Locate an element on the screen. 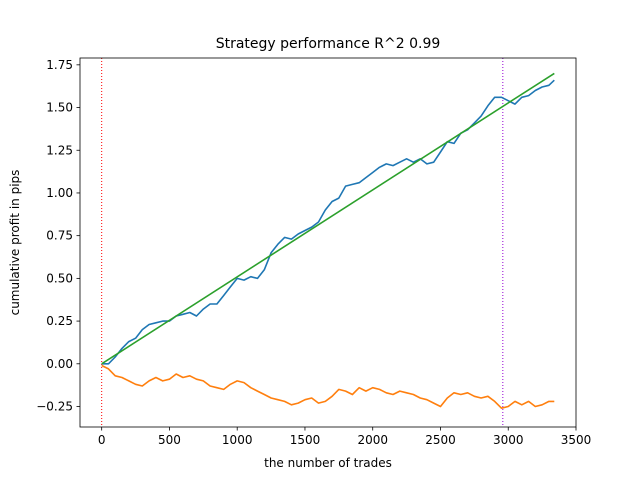 This screenshot has width=640, height=480. x-tick-label: 500 is located at coordinates (169, 440).